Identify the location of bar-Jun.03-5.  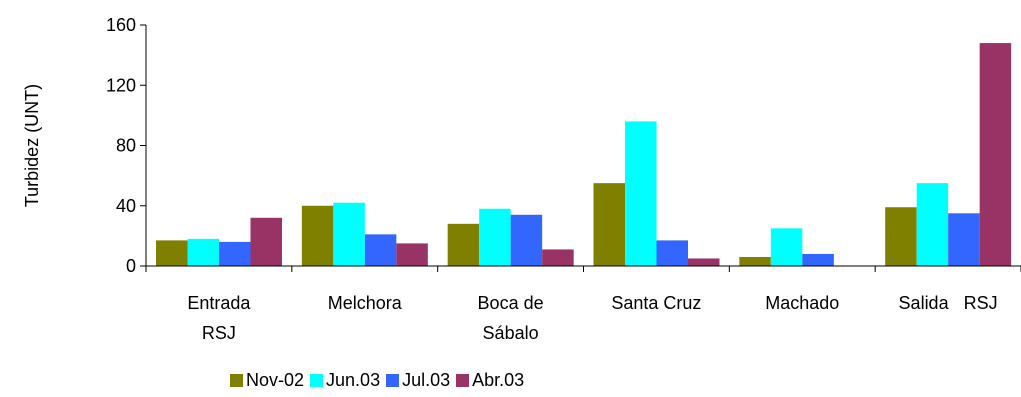
(932, 224).